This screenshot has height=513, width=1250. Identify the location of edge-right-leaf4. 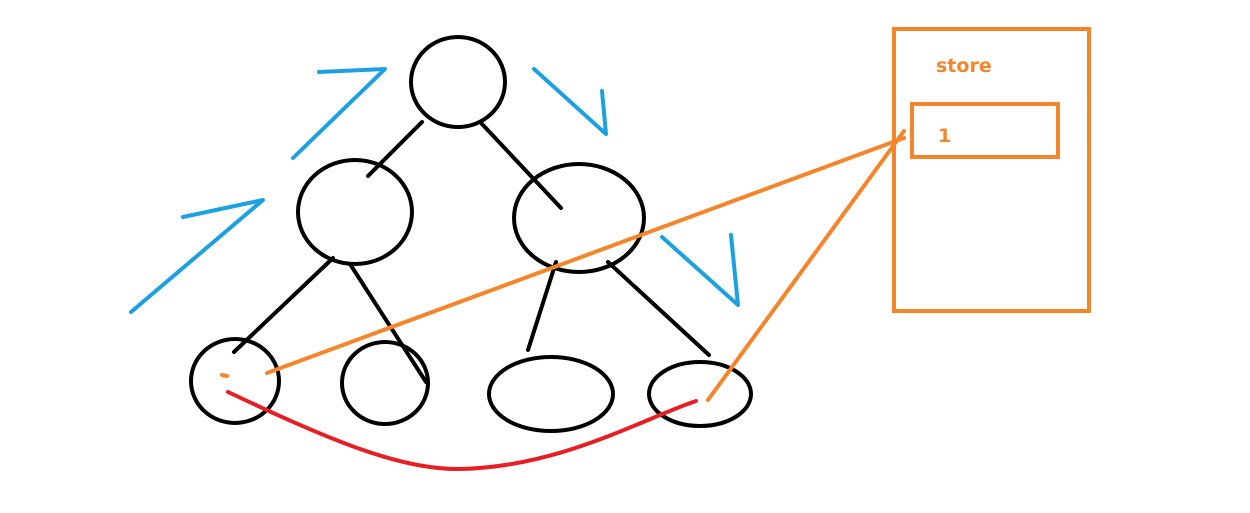
(658, 308).